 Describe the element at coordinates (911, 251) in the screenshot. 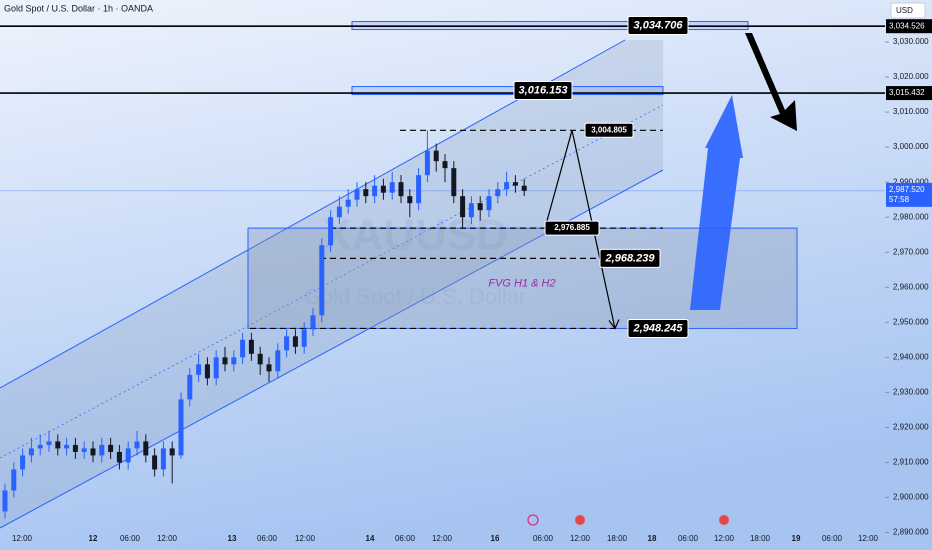

I see `y-tick-label: 2,970.000` at that location.